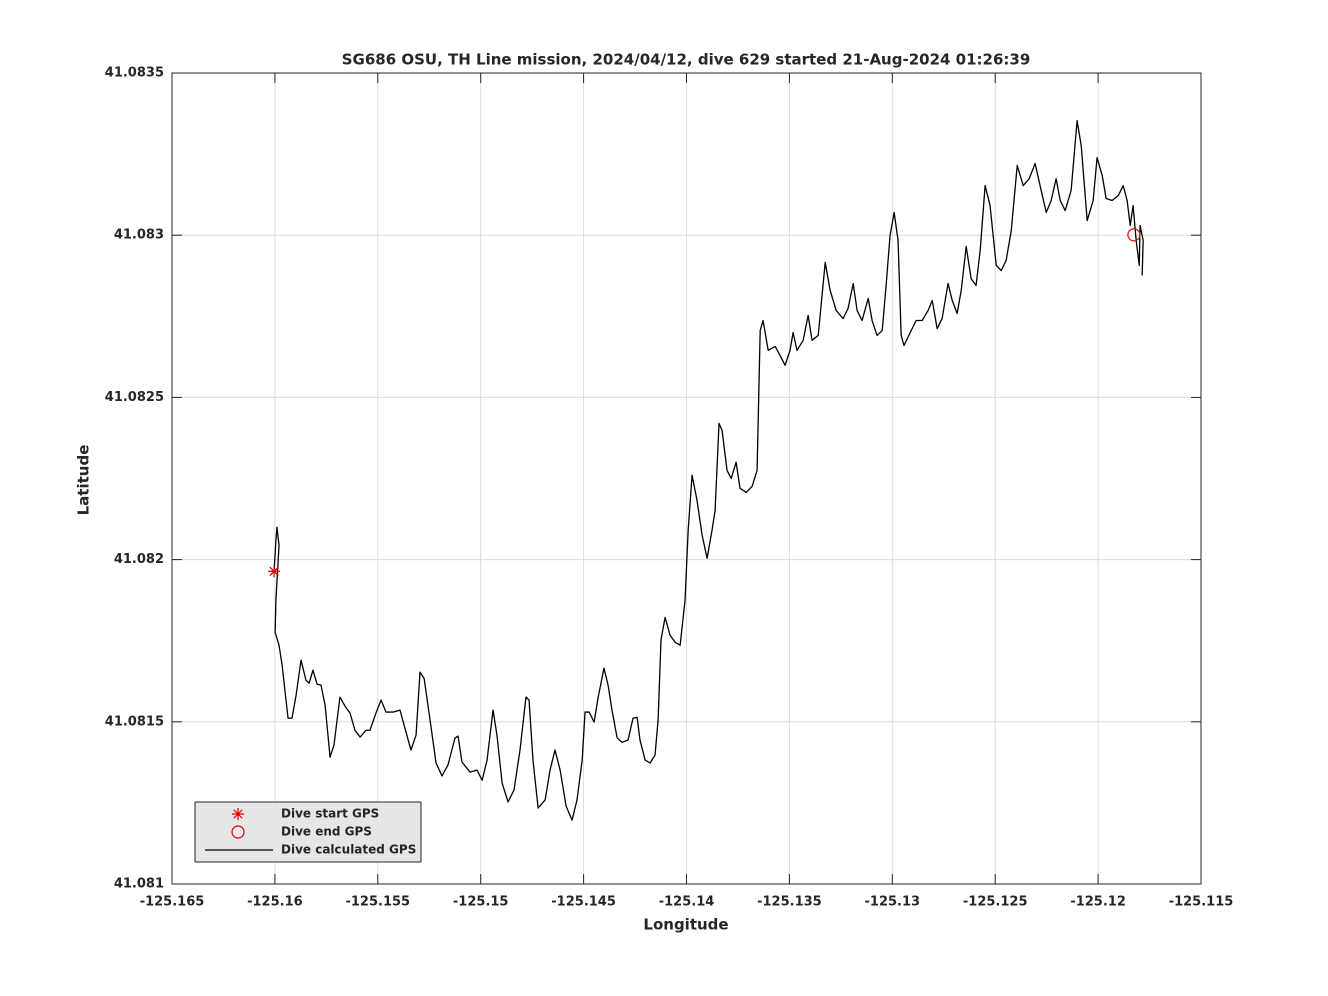 This screenshot has width=1328, height=996. Describe the element at coordinates (893, 902) in the screenshot. I see `x-tick-label: -125.13` at that location.